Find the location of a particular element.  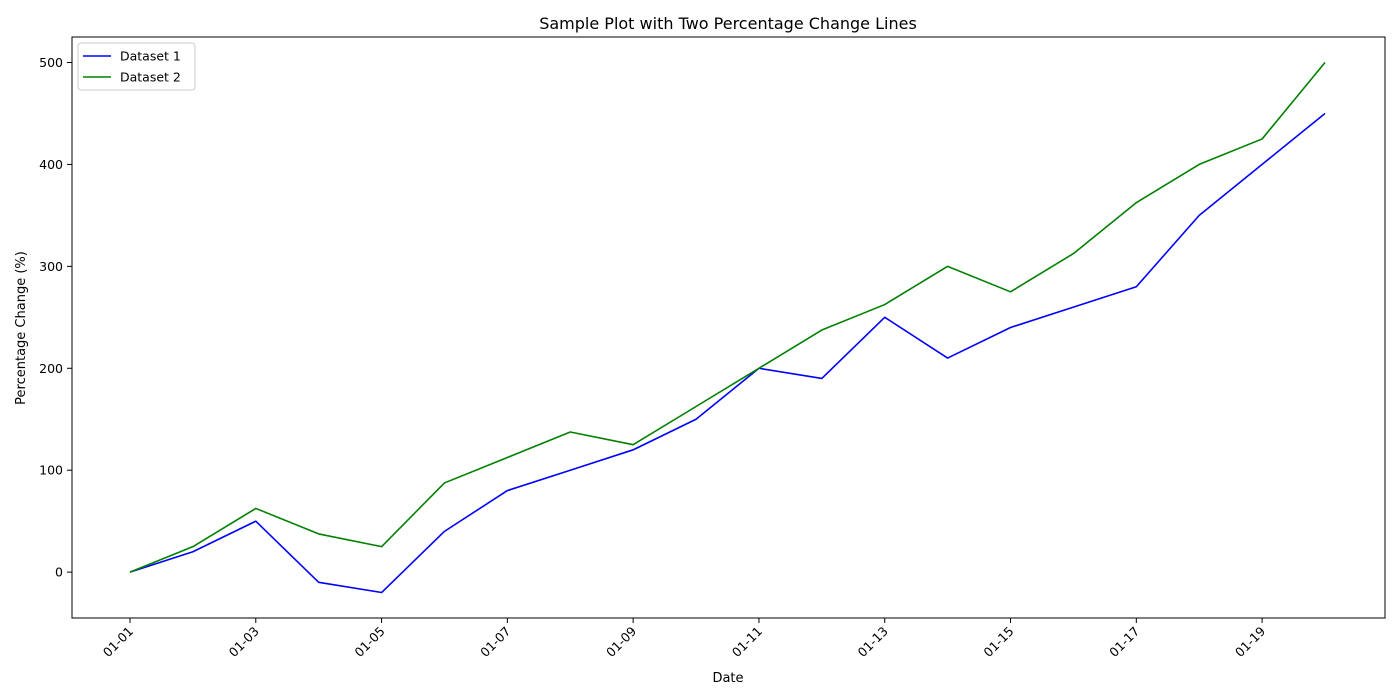

y-tick-label: 400 is located at coordinates (51, 164).